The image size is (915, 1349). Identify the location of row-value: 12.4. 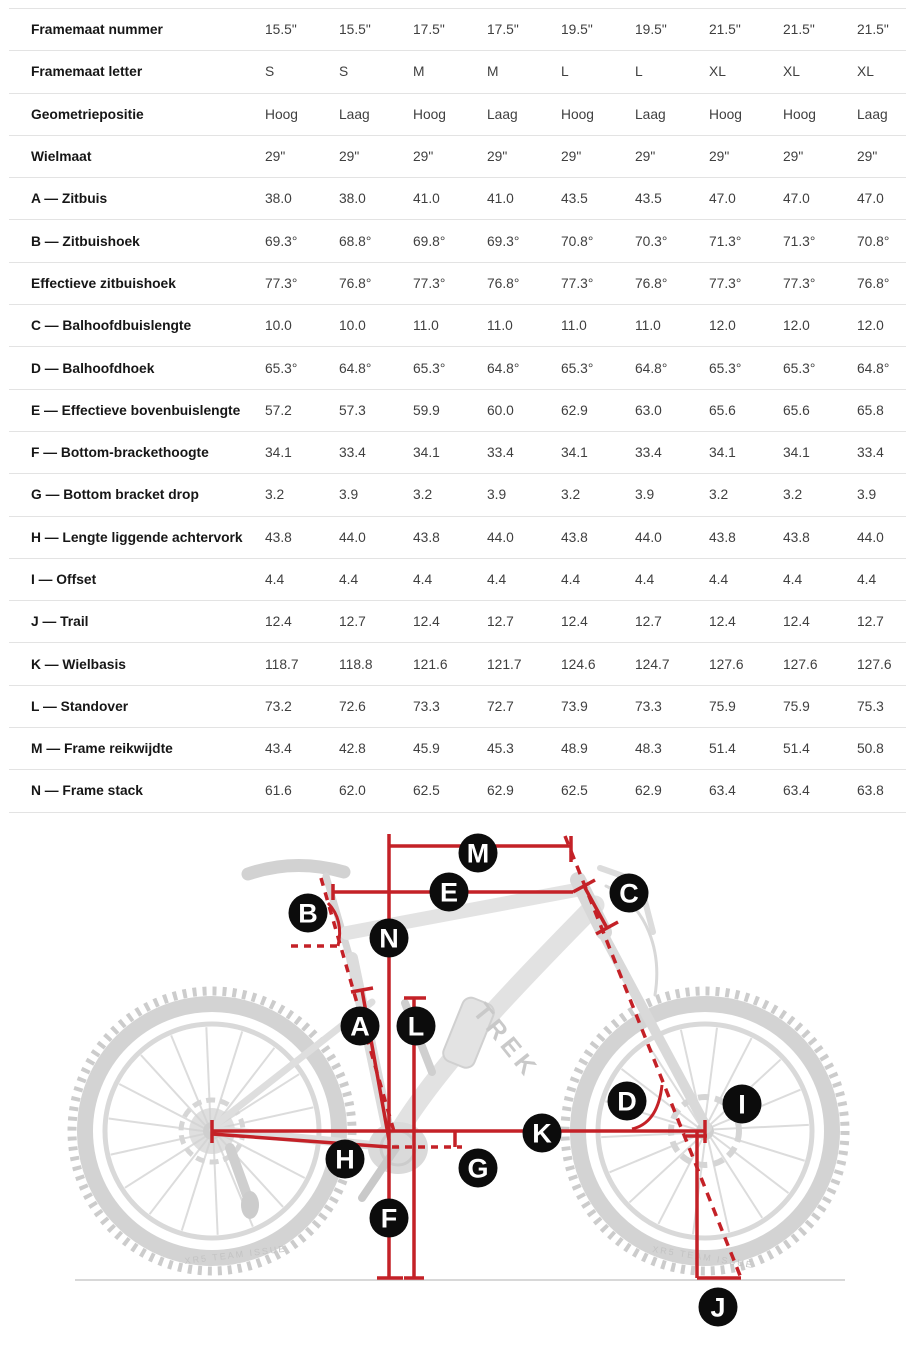
(722, 622).